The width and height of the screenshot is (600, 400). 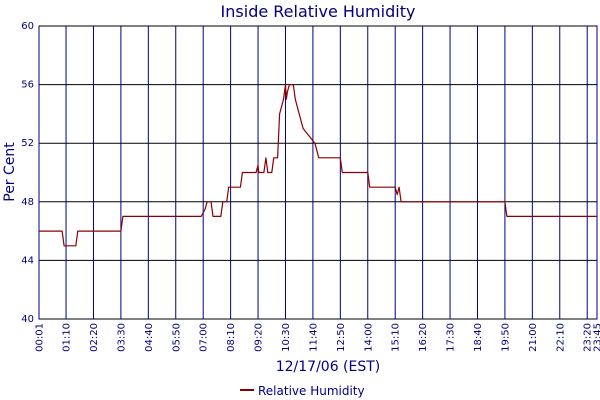 I want to click on legend: Relative Humidity, so click(x=302, y=391).